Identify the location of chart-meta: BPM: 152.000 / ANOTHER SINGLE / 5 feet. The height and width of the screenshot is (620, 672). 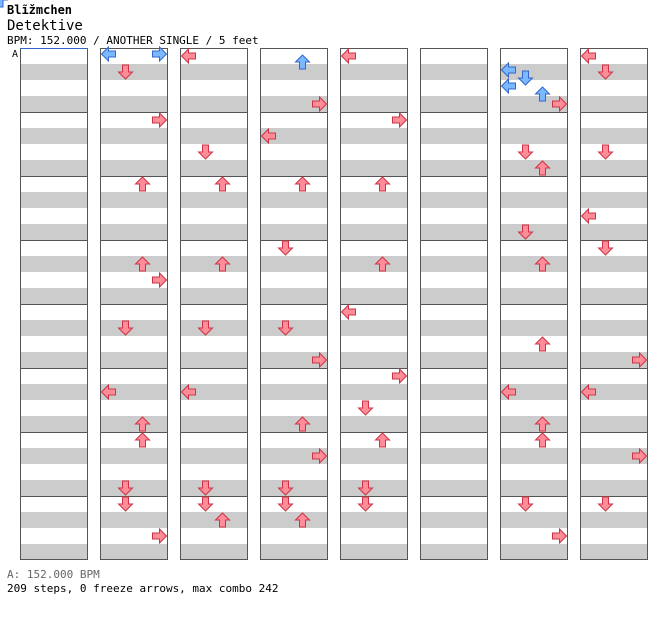
(133, 40).